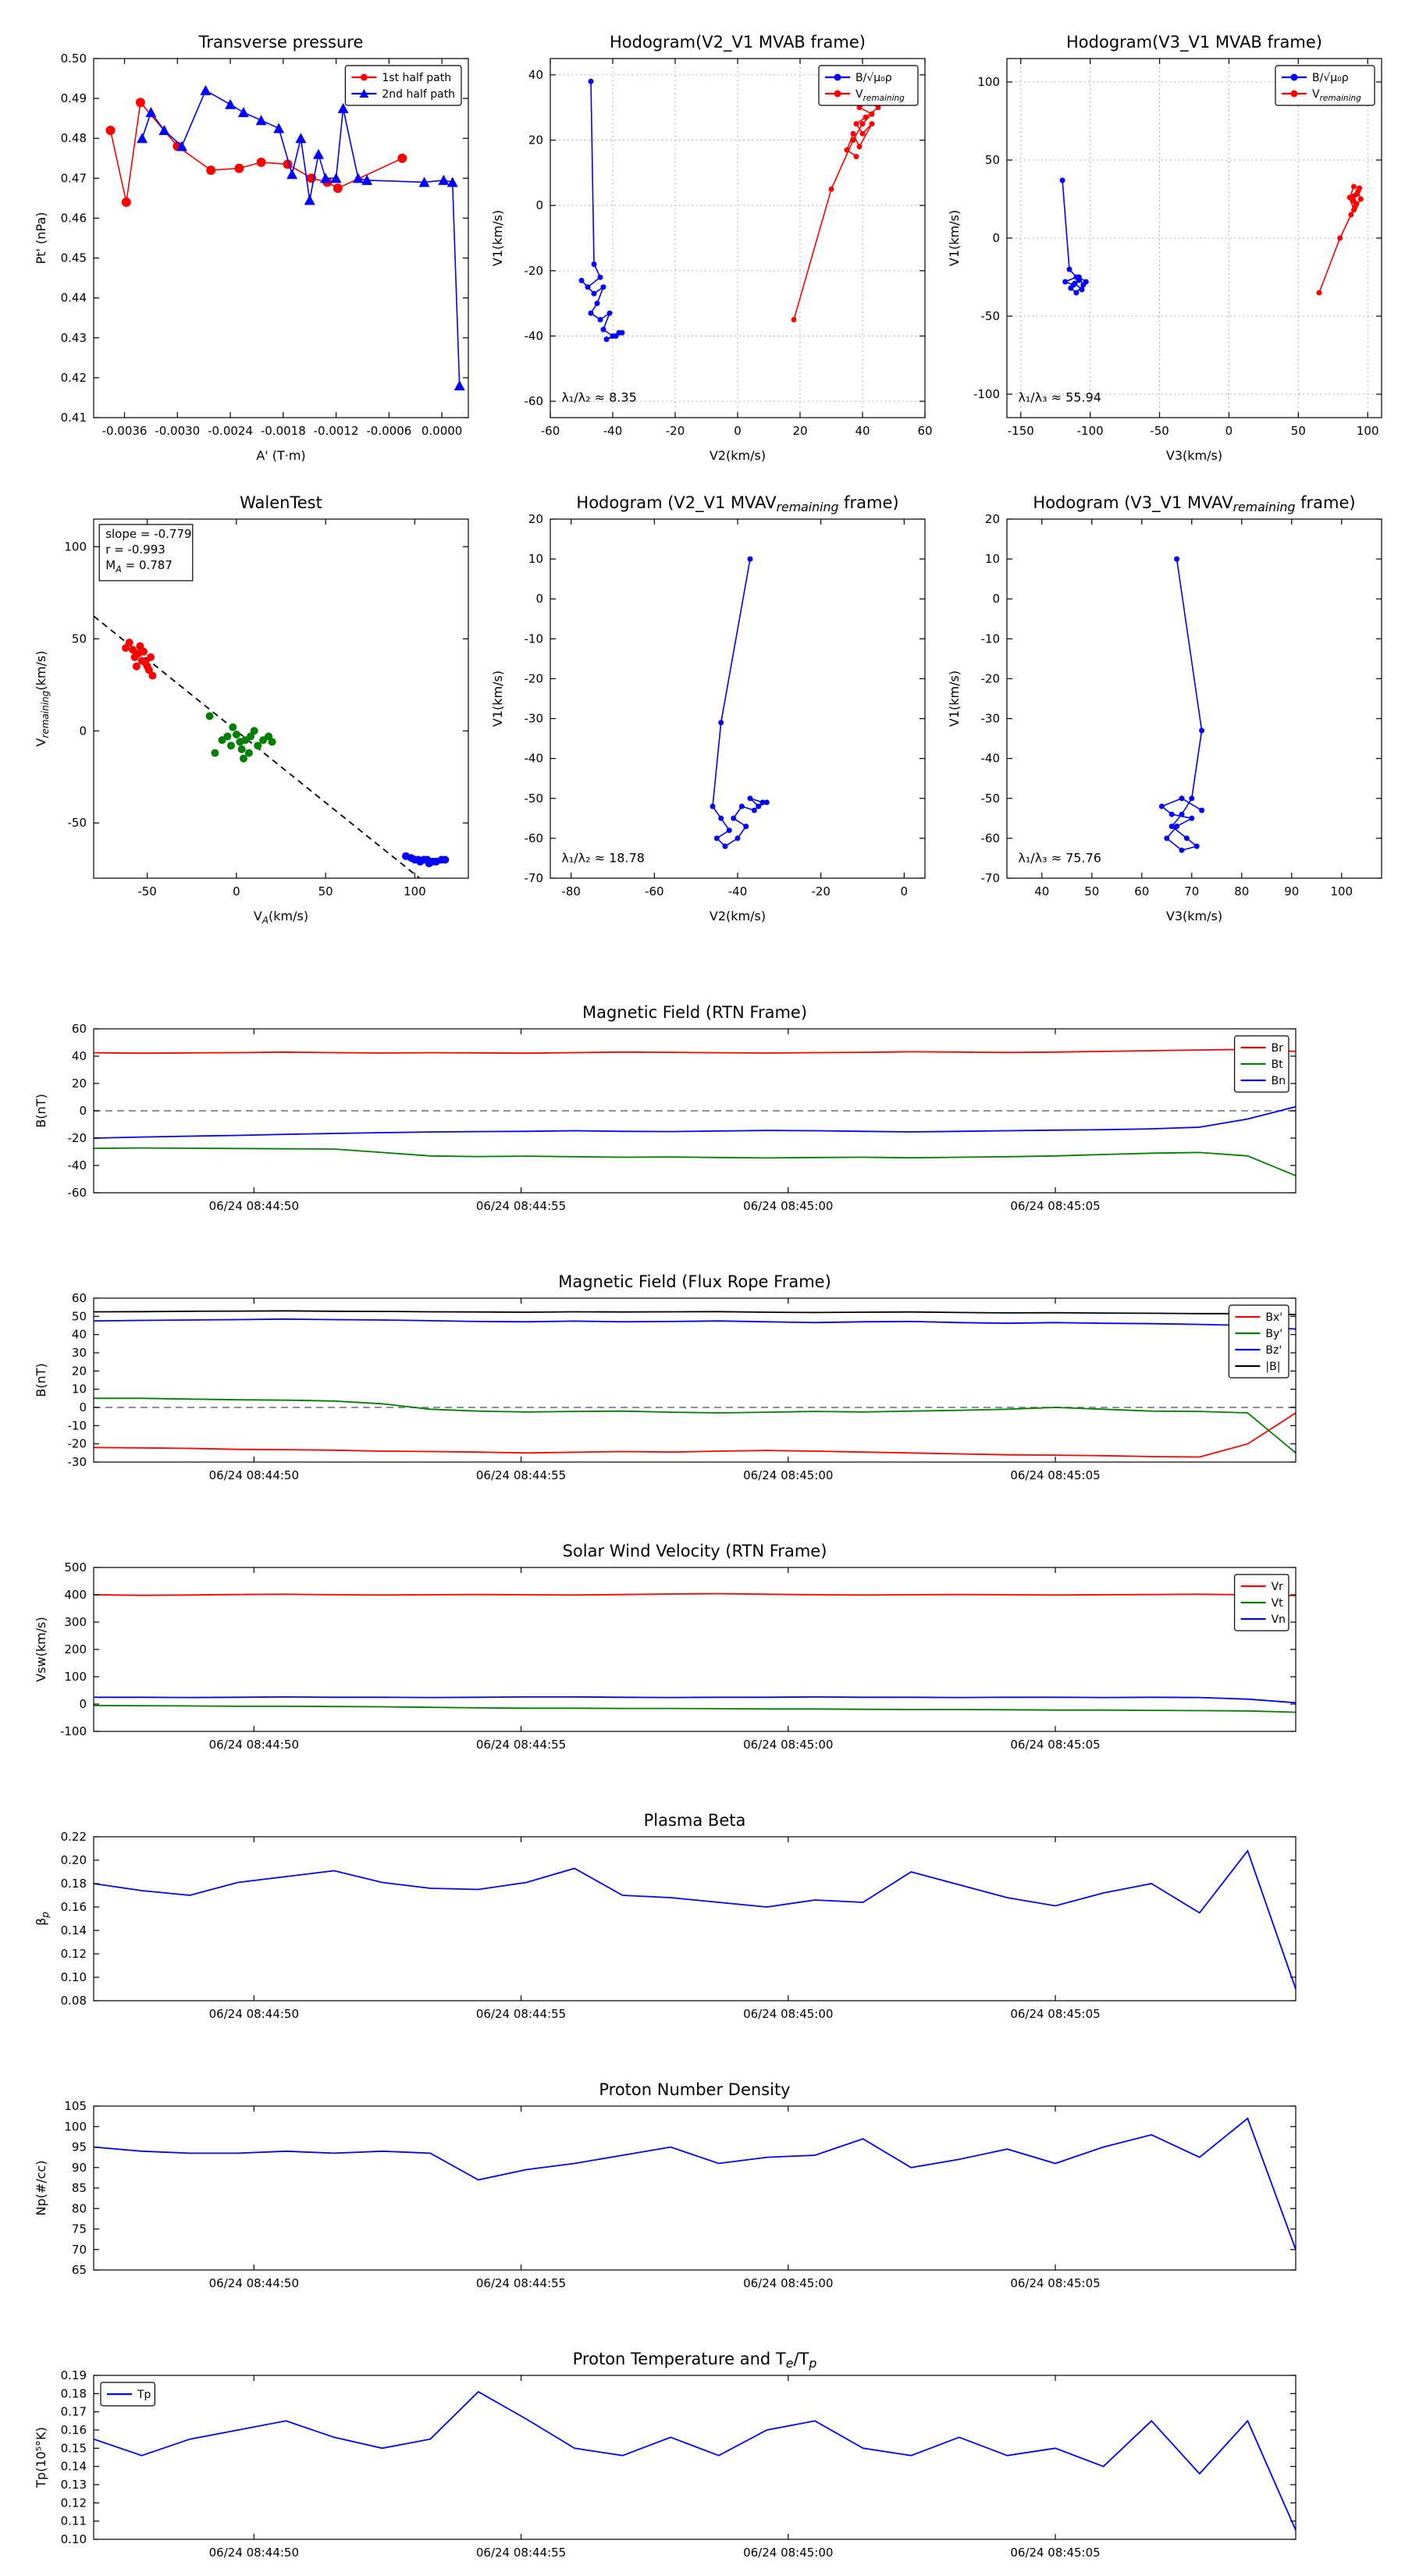  What do you see at coordinates (694, 2089) in the screenshot?
I see `panel-title: Proton Number Density` at bounding box center [694, 2089].